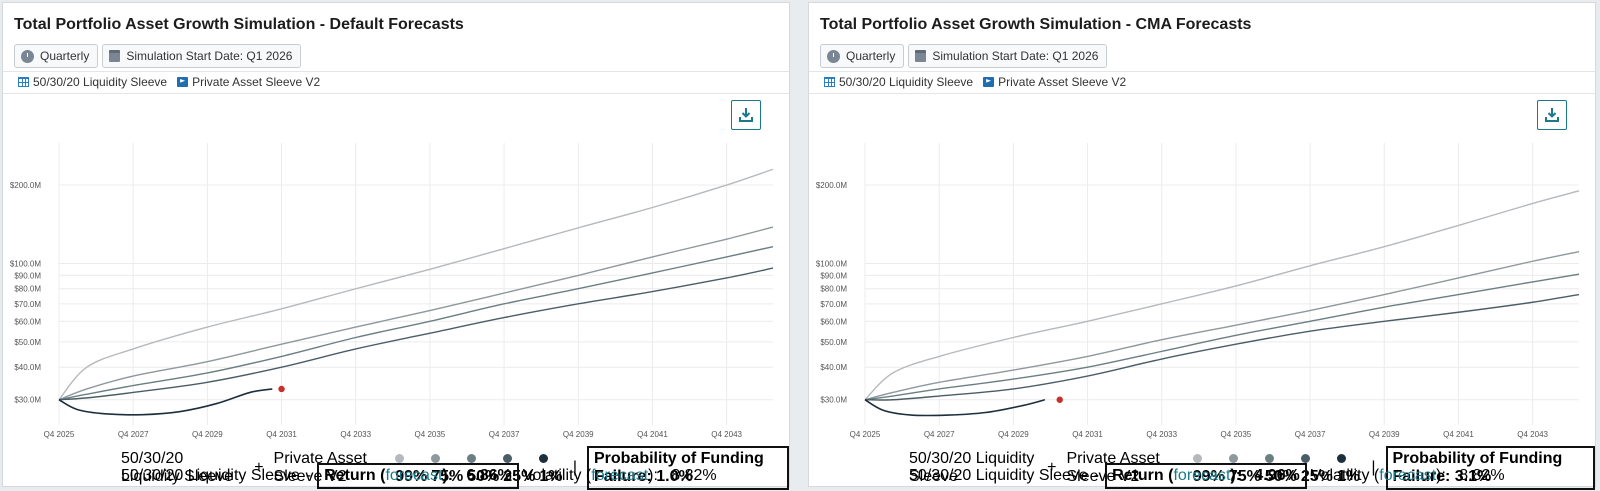 The image size is (1600, 491). Describe the element at coordinates (416, 334) in the screenshot. I see `series-line-25pct` at that location.